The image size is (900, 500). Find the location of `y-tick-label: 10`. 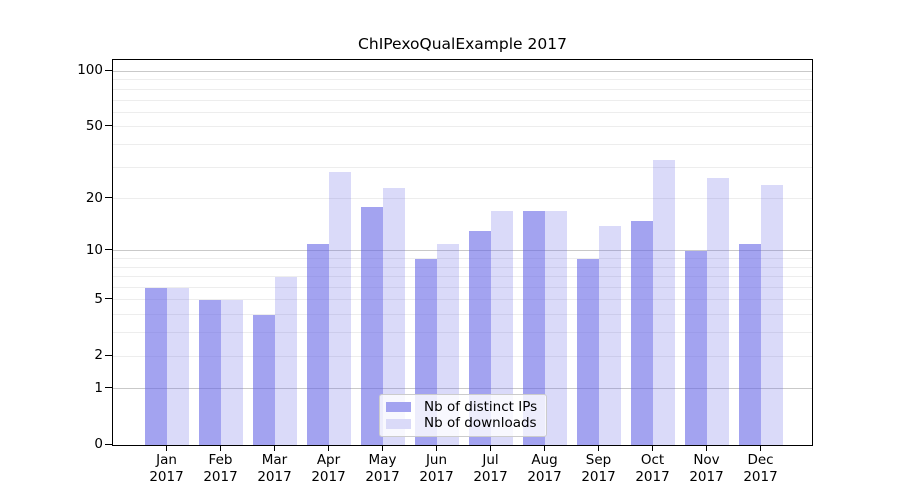

y-tick-label: 10 is located at coordinates (94, 249).